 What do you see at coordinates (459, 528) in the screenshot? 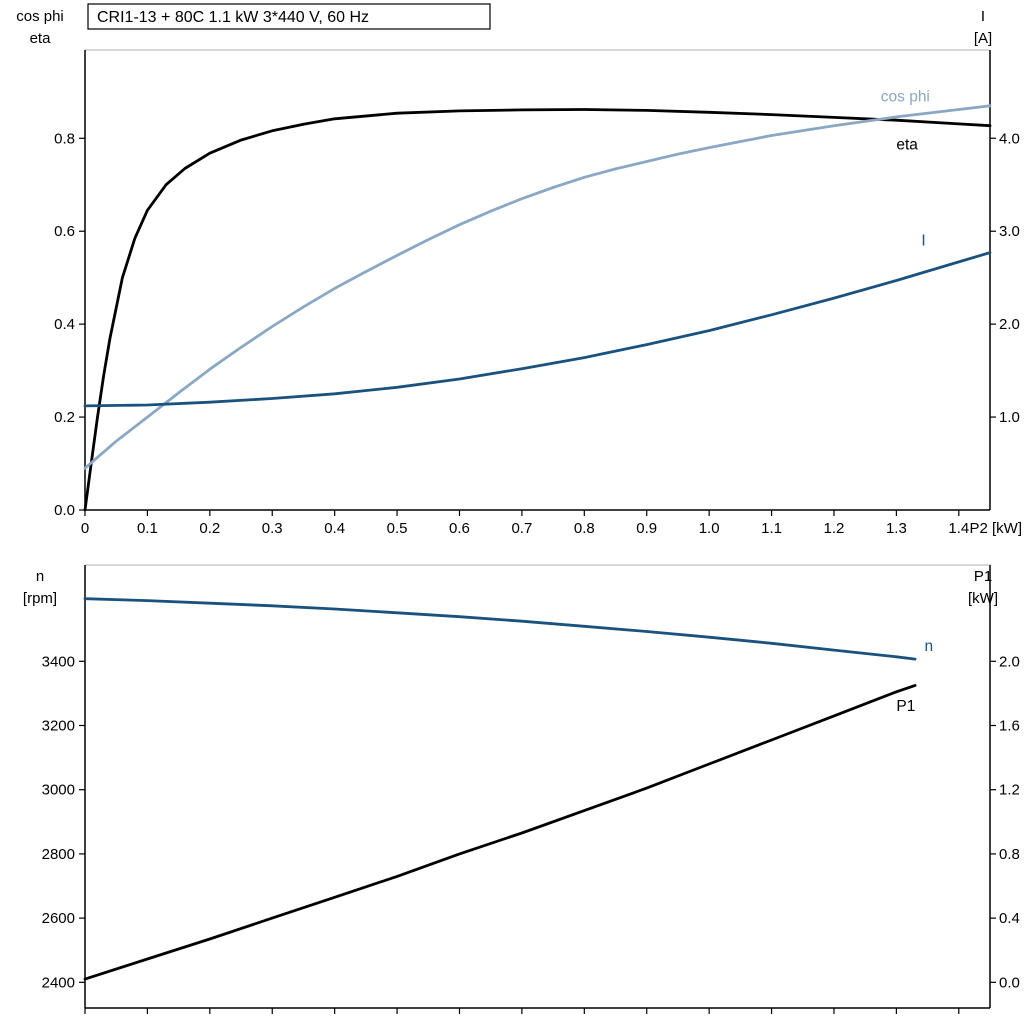
I see `x-tick-label: 0.6` at bounding box center [459, 528].